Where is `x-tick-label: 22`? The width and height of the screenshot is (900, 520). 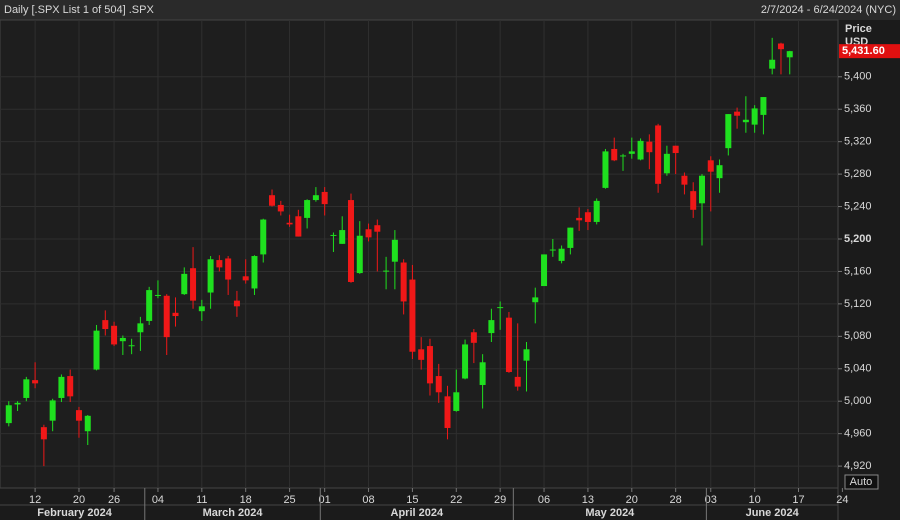 x-tick-label: 22 is located at coordinates (456, 500).